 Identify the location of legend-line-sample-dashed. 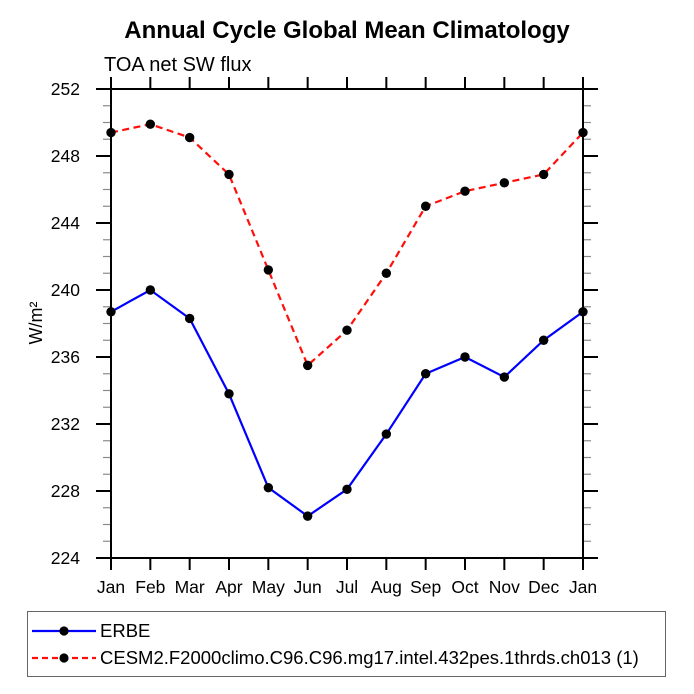
(64, 657).